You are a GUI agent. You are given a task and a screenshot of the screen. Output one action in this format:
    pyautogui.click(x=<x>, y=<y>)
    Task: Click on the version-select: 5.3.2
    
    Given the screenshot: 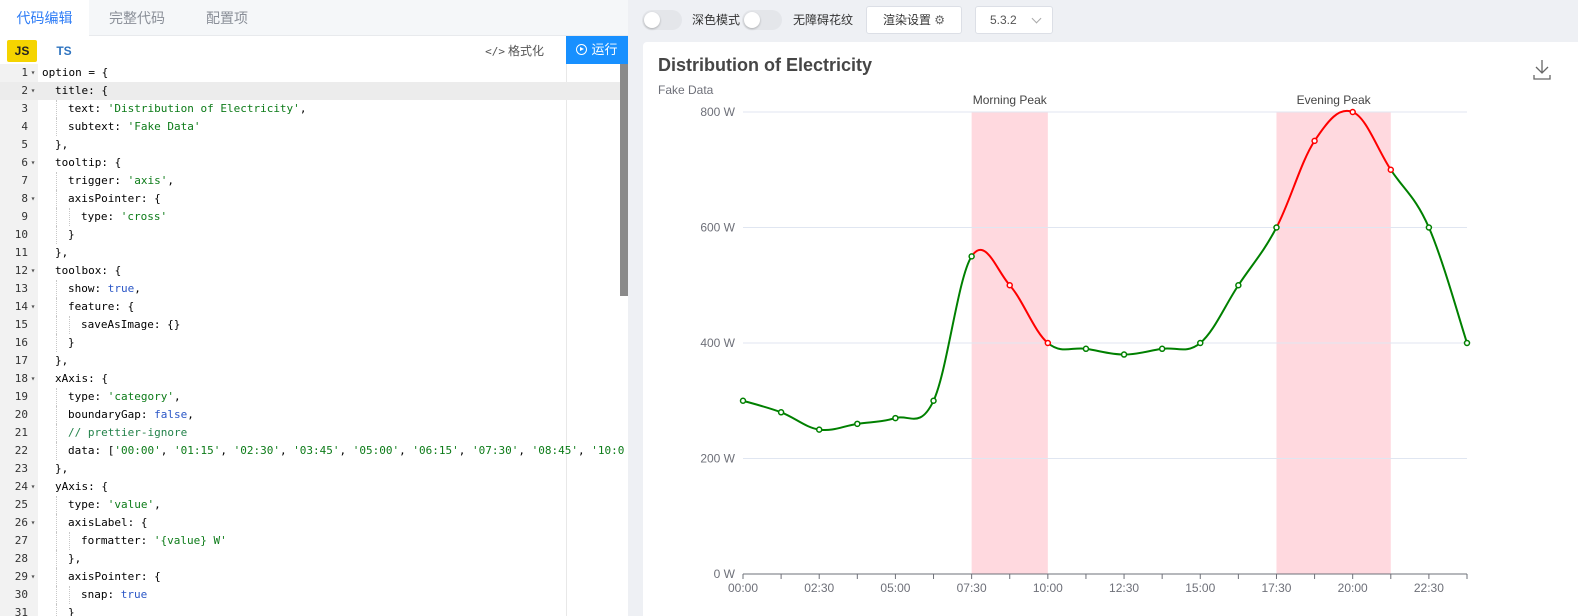 What is the action you would take?
    pyautogui.click(x=1014, y=20)
    